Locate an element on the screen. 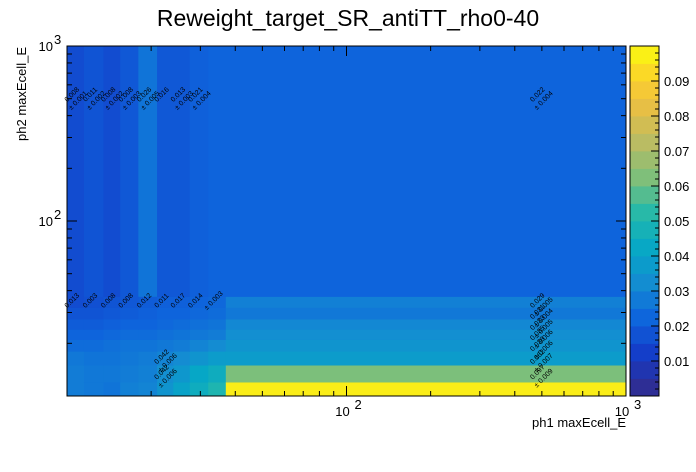 Image resolution: width=696 pixels, height=472 pixels. x-tick-label-exponent: 3 is located at coordinates (637, 404).